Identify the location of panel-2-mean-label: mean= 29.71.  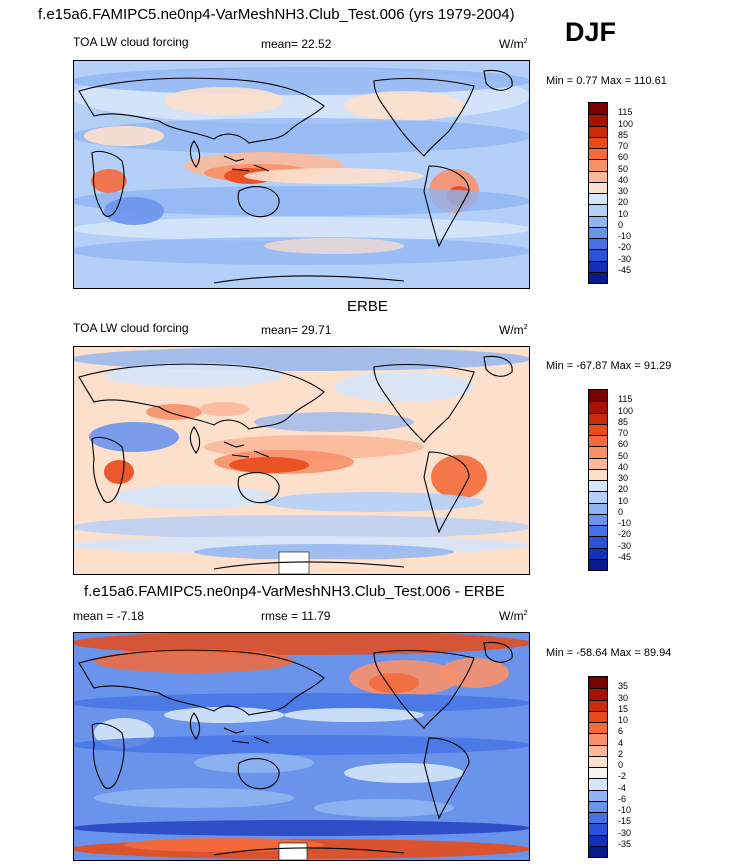
(296, 330).